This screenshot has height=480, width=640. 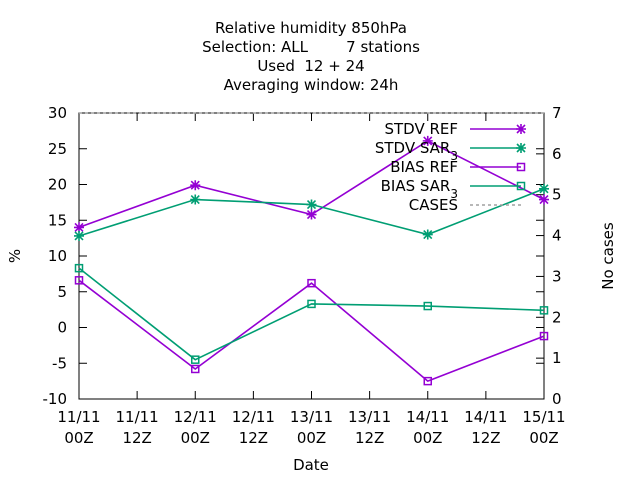 I want to click on y-tick-label: 25, so click(x=57, y=149).